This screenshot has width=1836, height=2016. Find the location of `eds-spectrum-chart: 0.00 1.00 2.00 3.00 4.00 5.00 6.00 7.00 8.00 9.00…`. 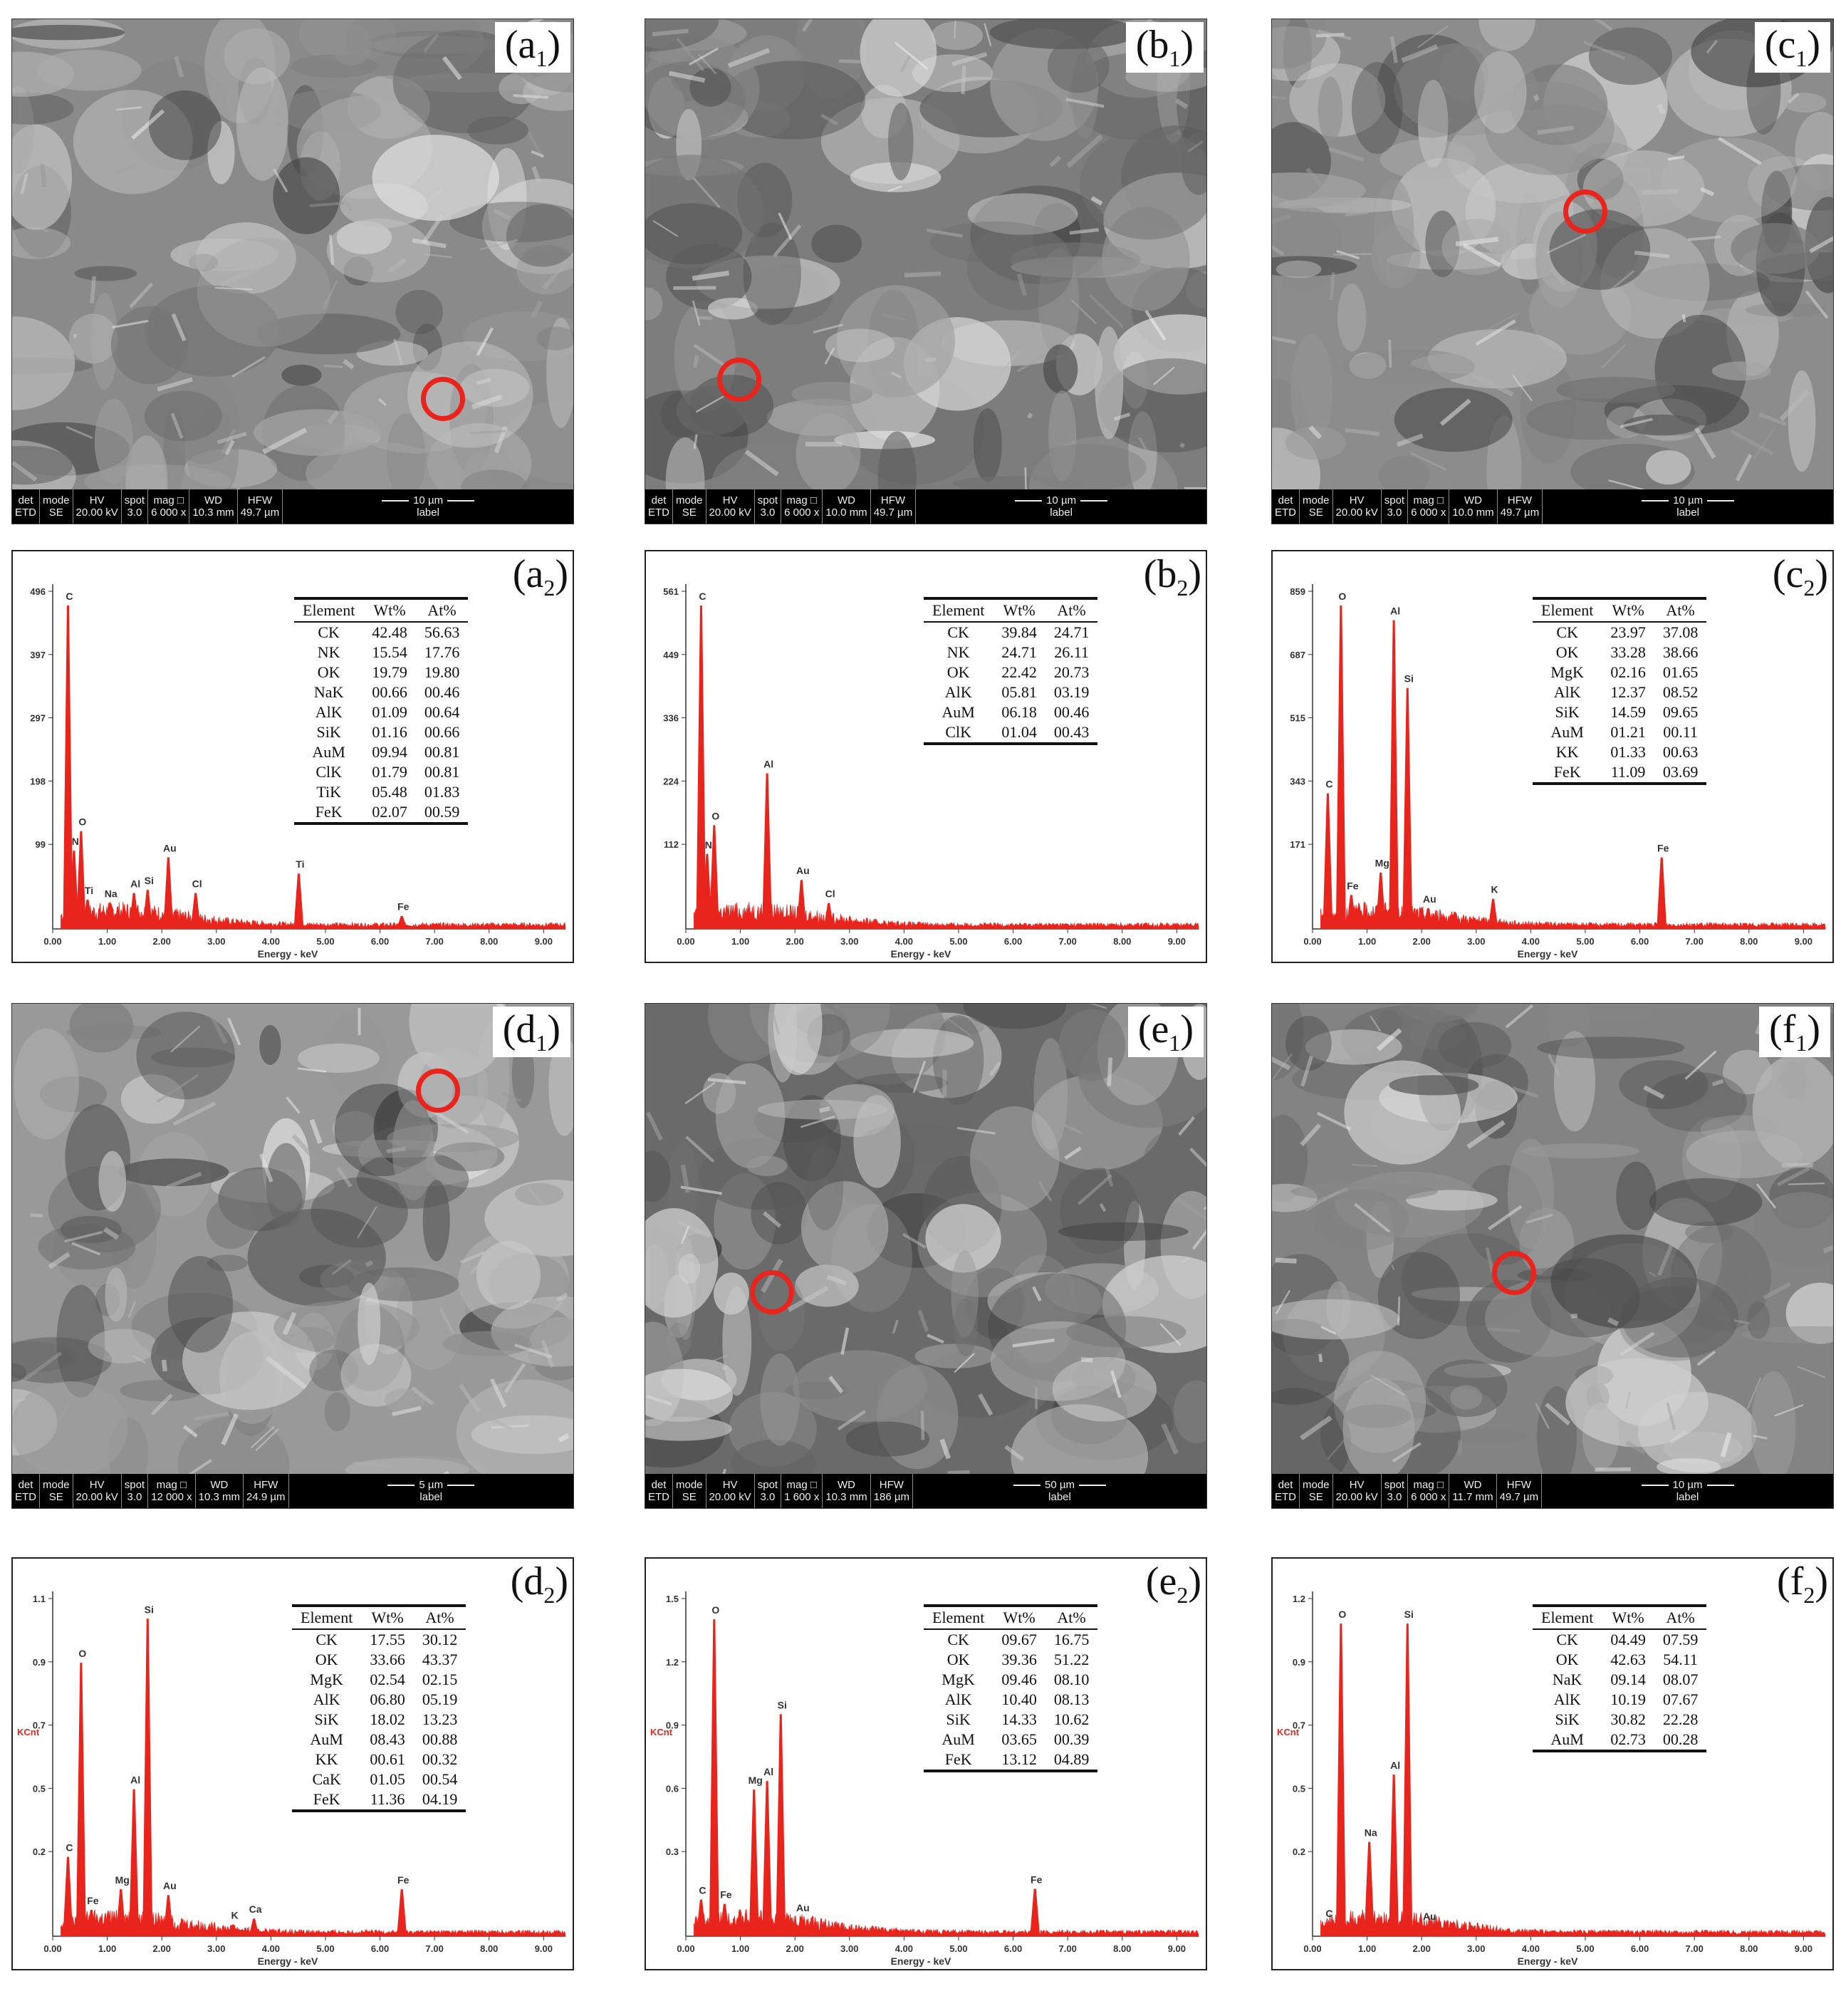

eds-spectrum-chart: 0.00 1.00 2.00 3.00 4.00 5.00 6.00 7.00 8.00 9.00… is located at coordinates (1558, 772).